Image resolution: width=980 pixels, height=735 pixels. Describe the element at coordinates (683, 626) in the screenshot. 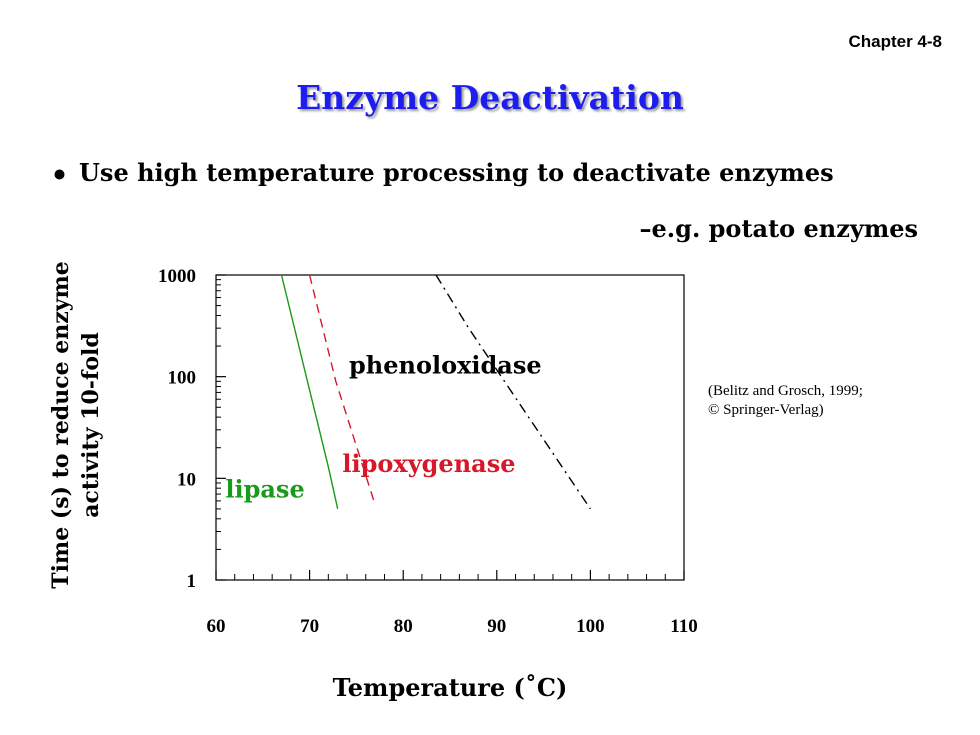

I see `x-tick-label: 110` at that location.